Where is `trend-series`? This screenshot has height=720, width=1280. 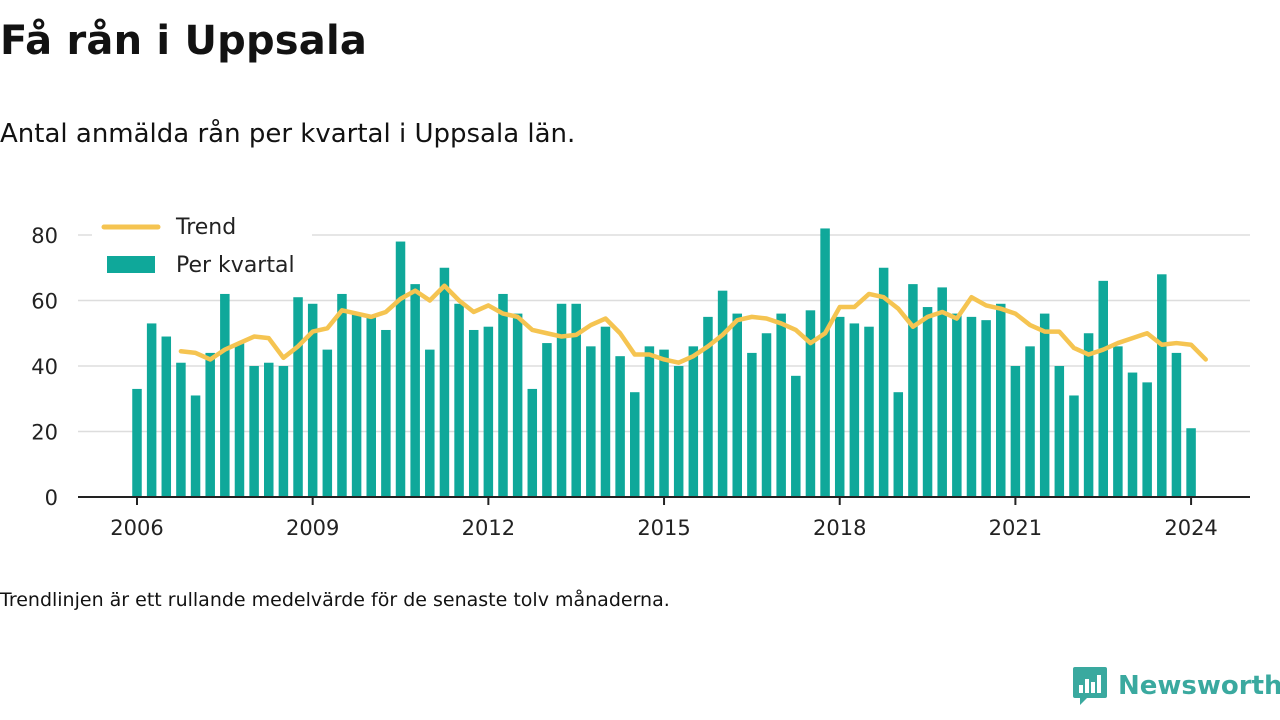 trend-series is located at coordinates (693, 324).